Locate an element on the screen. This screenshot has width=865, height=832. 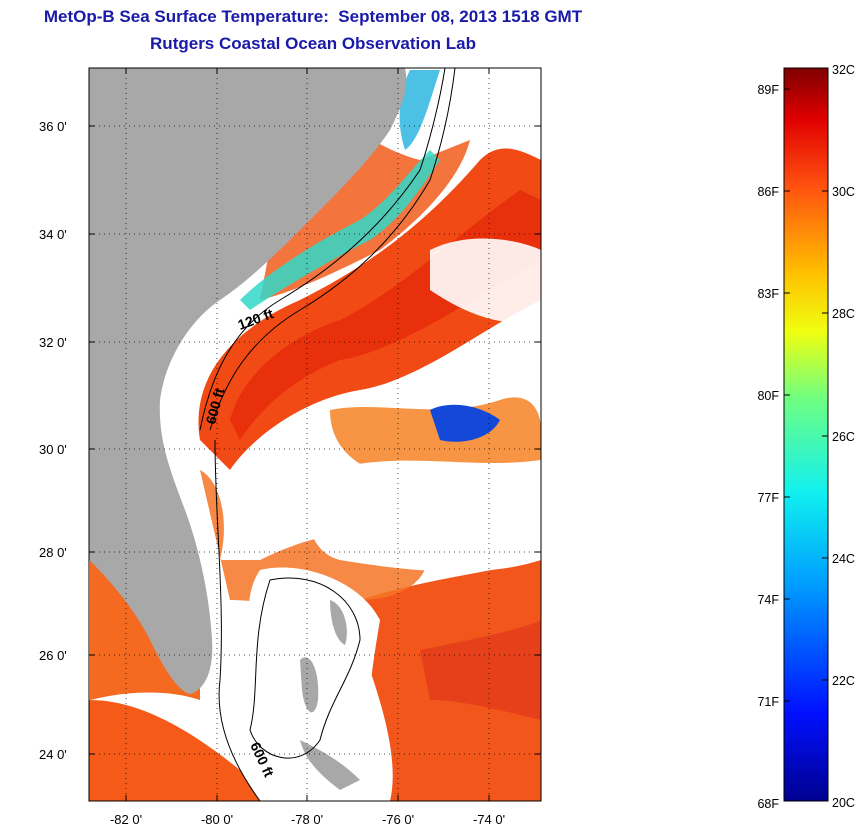
lon-label-76: -76 0' is located at coordinates (398, 819).